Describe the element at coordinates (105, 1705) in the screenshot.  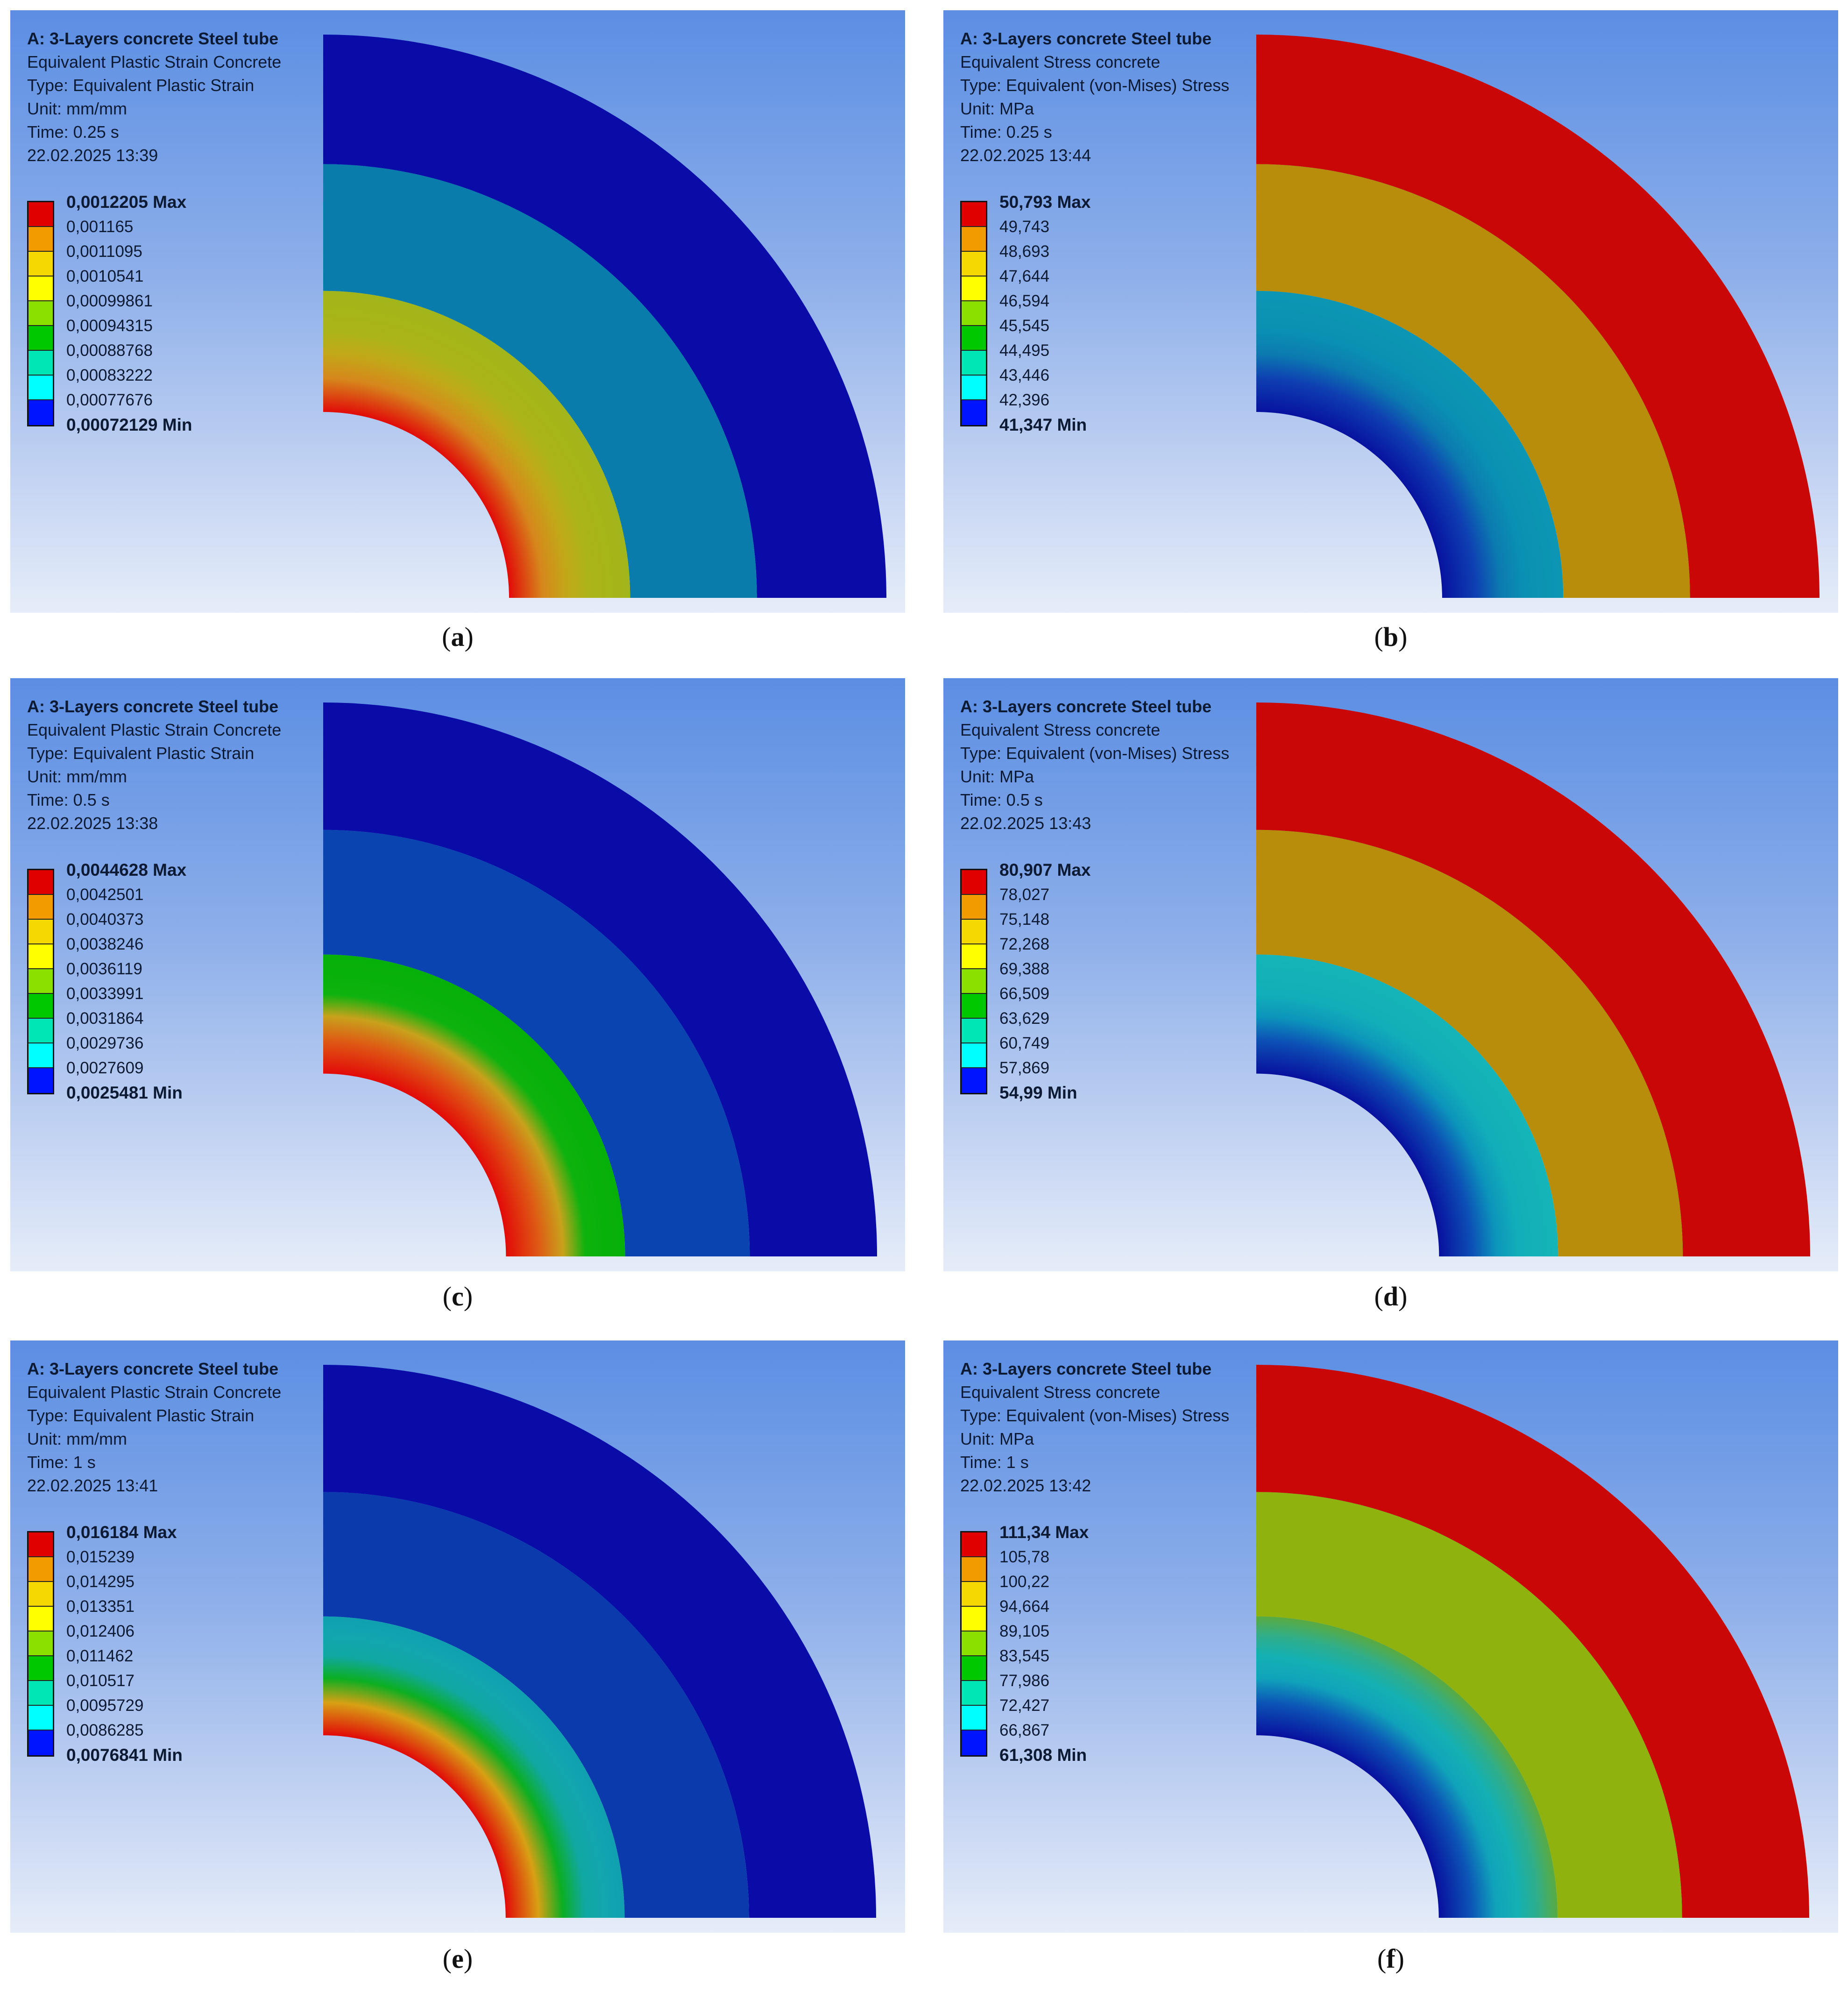
I see `legend-label: 0,0095729` at that location.